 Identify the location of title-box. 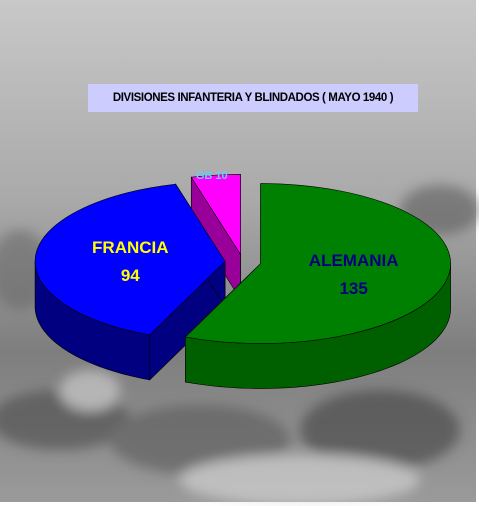
(253, 98).